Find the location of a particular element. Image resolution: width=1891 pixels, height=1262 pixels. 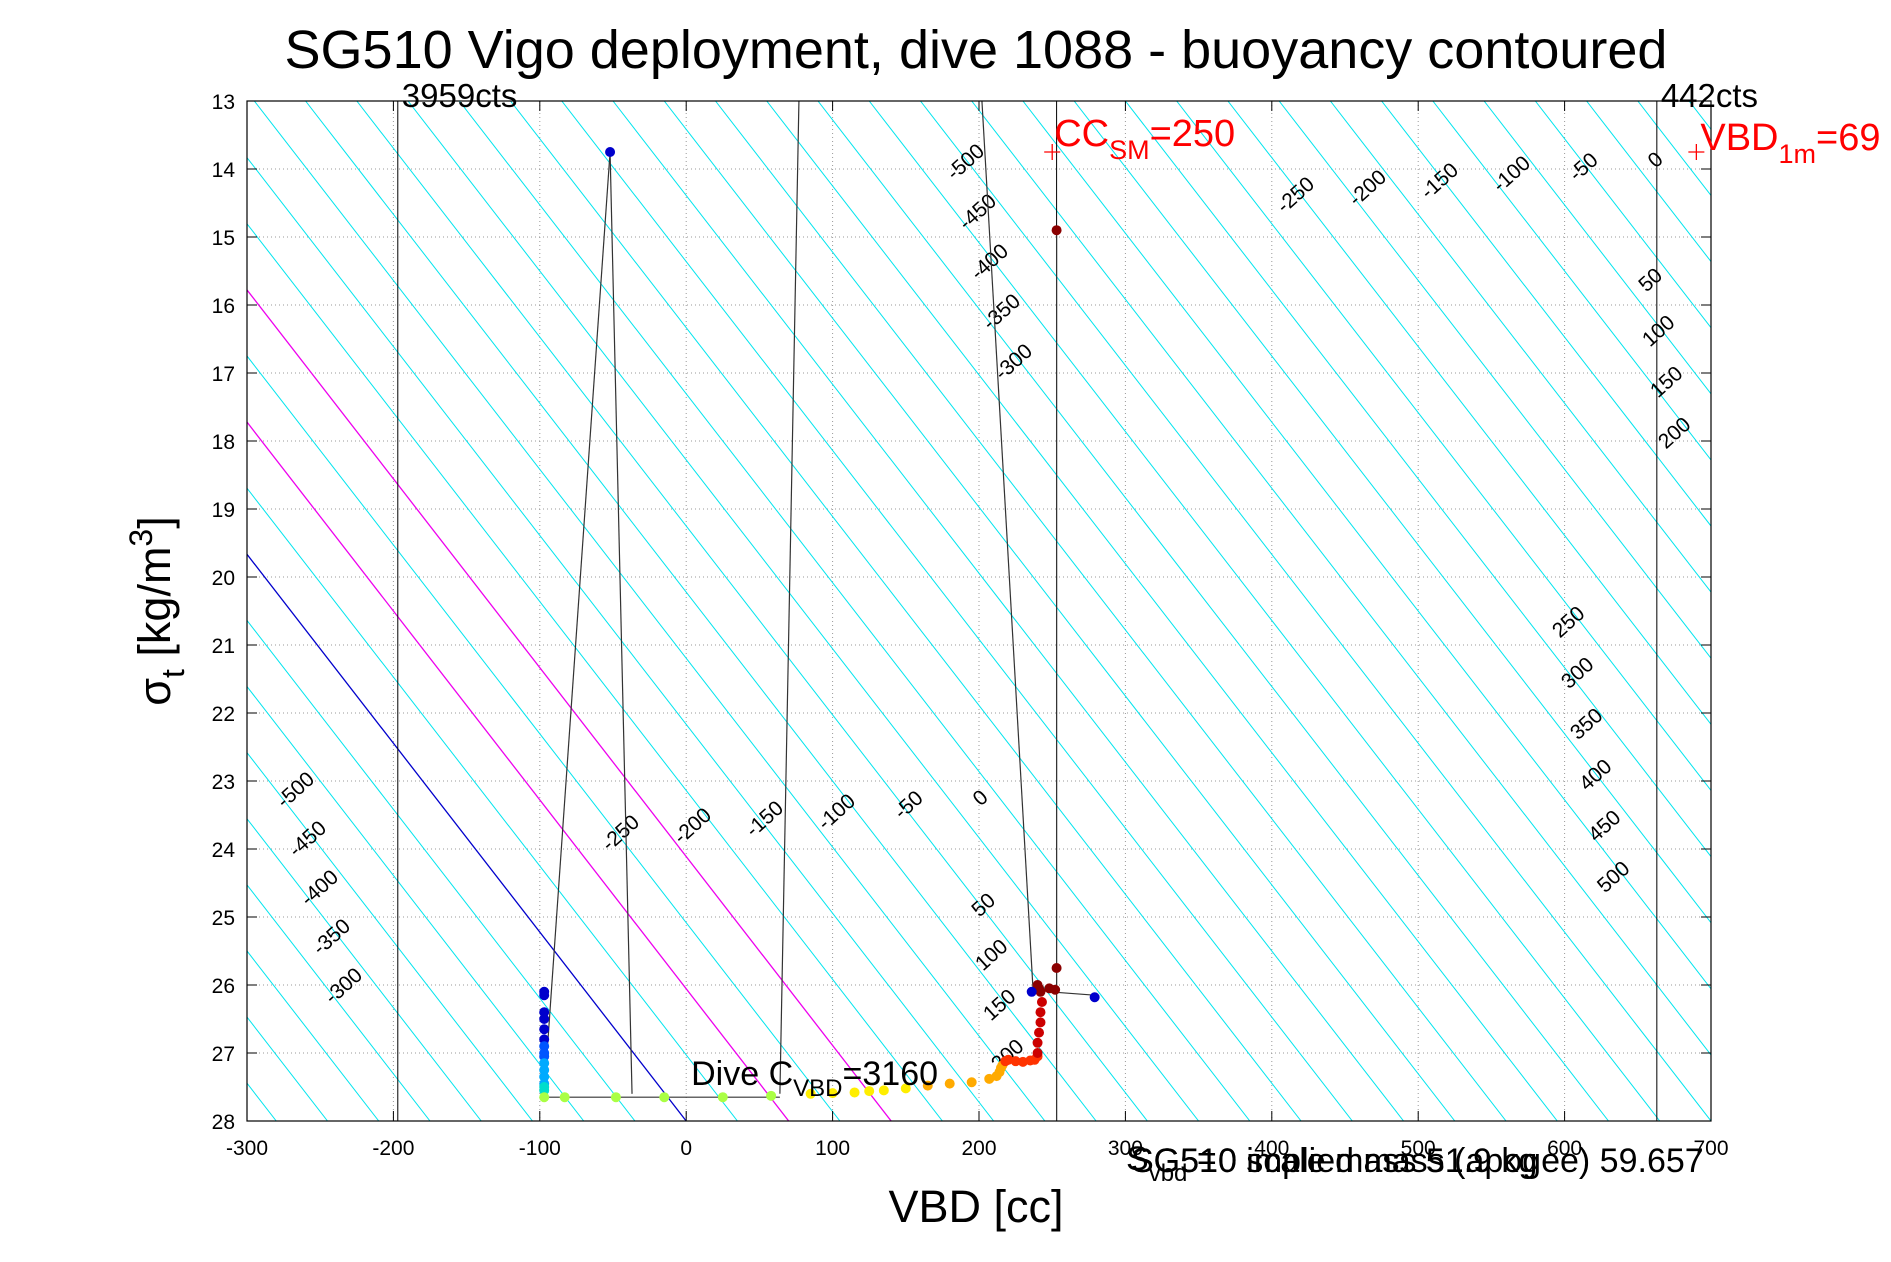

y-label-main: σ is located at coordinates (154, 692).